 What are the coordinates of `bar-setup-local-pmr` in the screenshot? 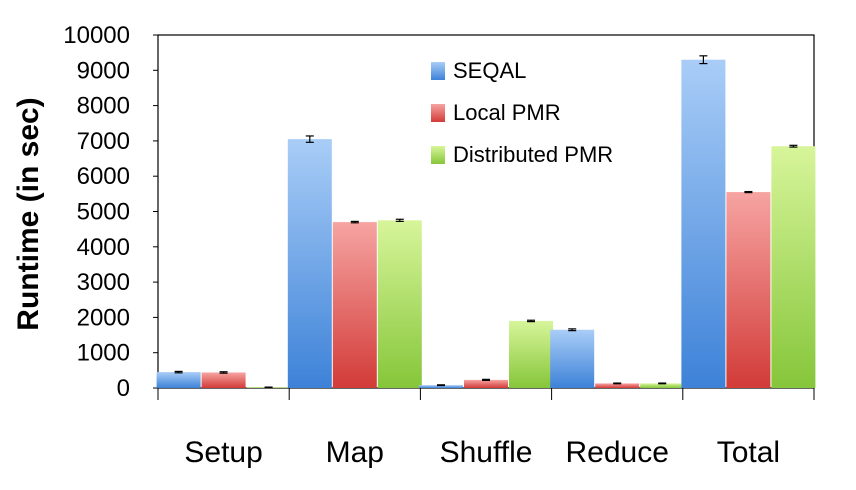 It's located at (223, 380).